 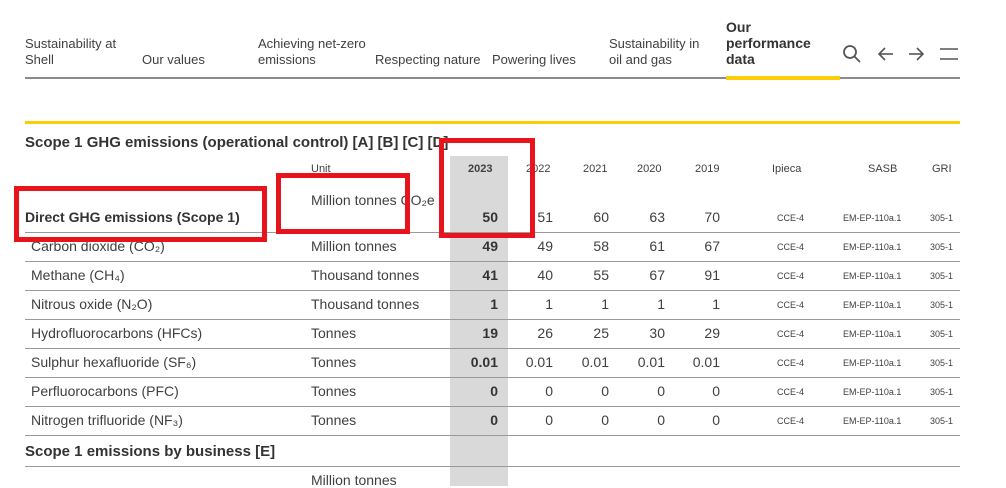 I want to click on highlight-box-unit, so click(x=343, y=203).